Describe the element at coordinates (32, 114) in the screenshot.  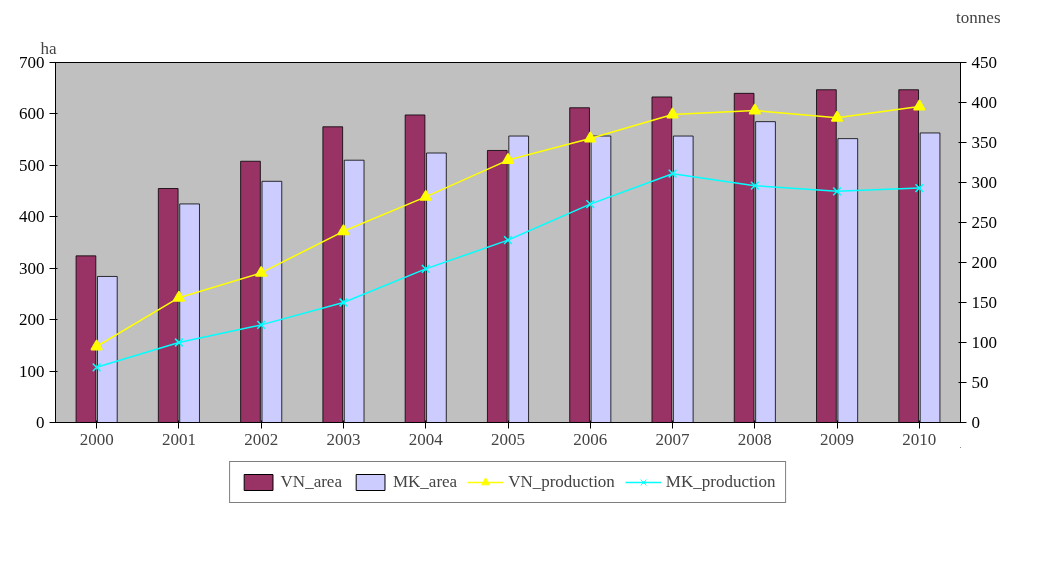
I see `y-tick-label: 600` at that location.